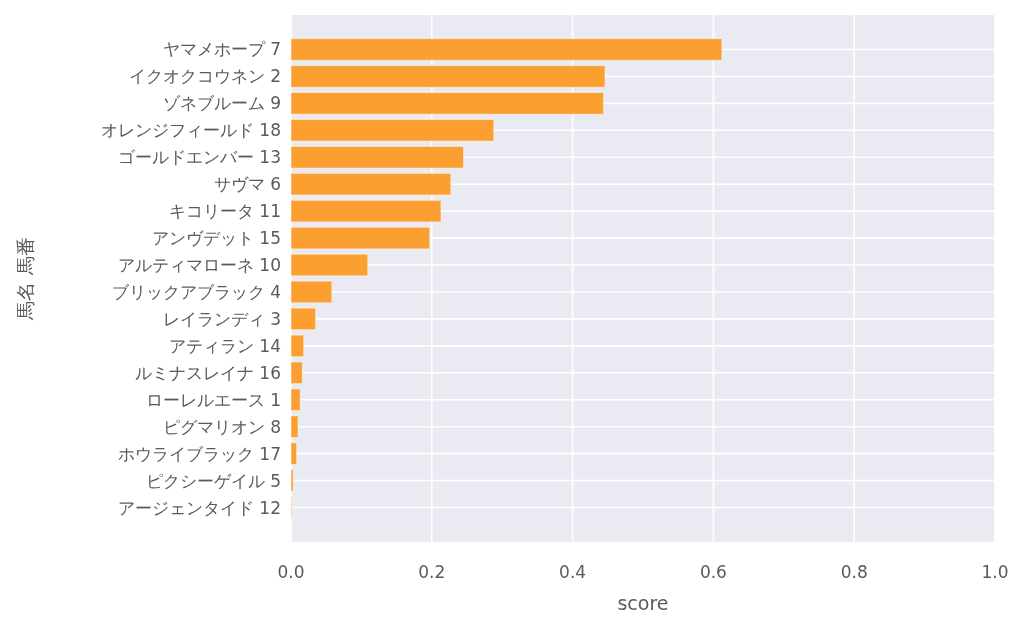  What do you see at coordinates (643, 603) in the screenshot?
I see `xlabel: score` at bounding box center [643, 603].